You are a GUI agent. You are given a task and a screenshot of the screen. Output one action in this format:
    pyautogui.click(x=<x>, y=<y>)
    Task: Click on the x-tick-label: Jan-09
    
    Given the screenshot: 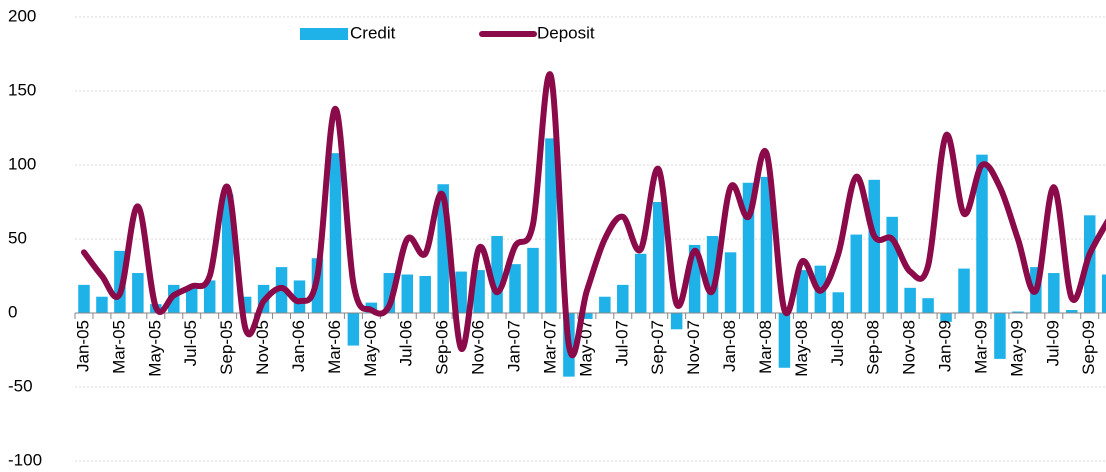 What is the action you would take?
    pyautogui.click(x=945, y=346)
    